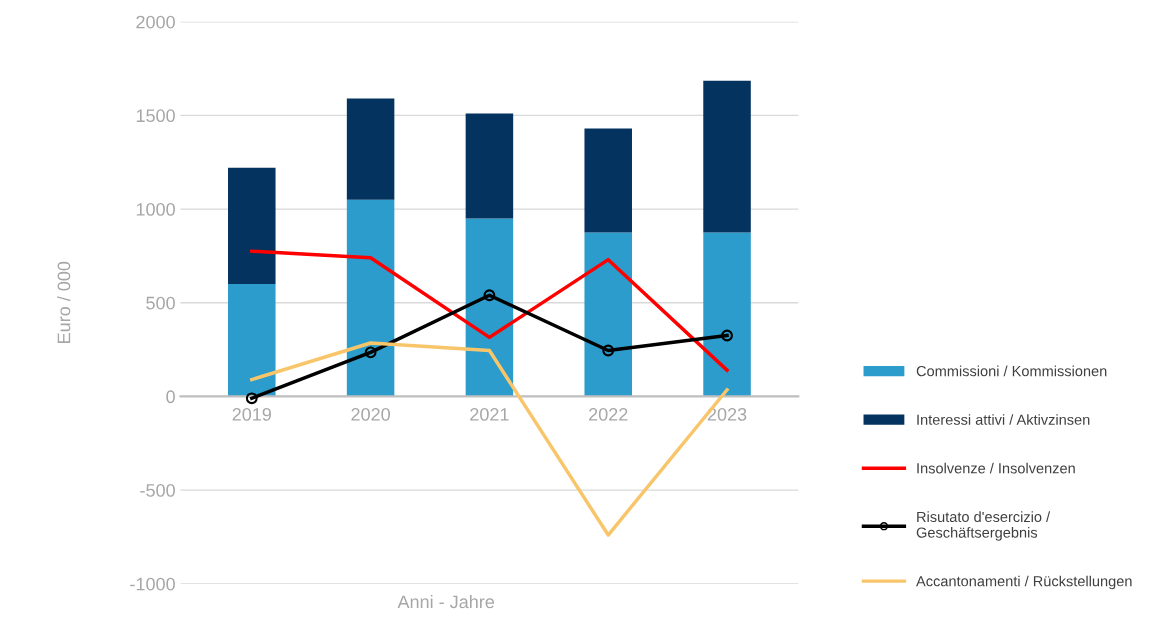 This screenshot has width=1157, height=621. Describe the element at coordinates (1024, 582) in the screenshot. I see `legend-label: Accantonamenti / Rückstellungen` at that location.